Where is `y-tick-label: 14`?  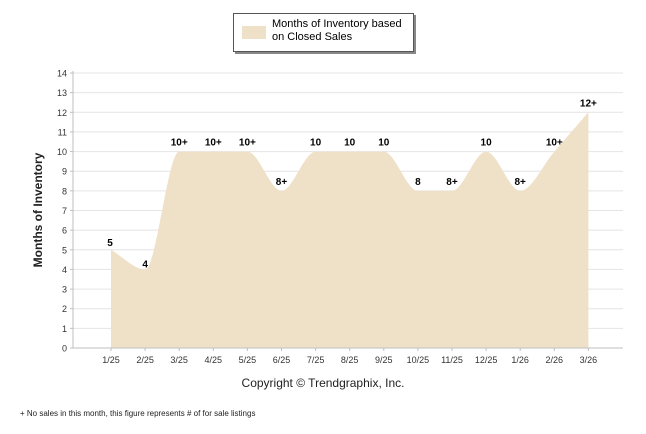 y-tick-label: 14 is located at coordinates (62, 74).